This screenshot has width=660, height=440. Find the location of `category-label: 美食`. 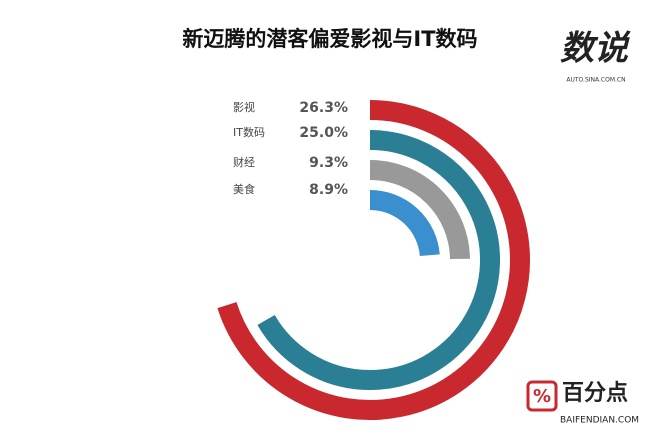

category-label: 美食 is located at coordinates (244, 189).